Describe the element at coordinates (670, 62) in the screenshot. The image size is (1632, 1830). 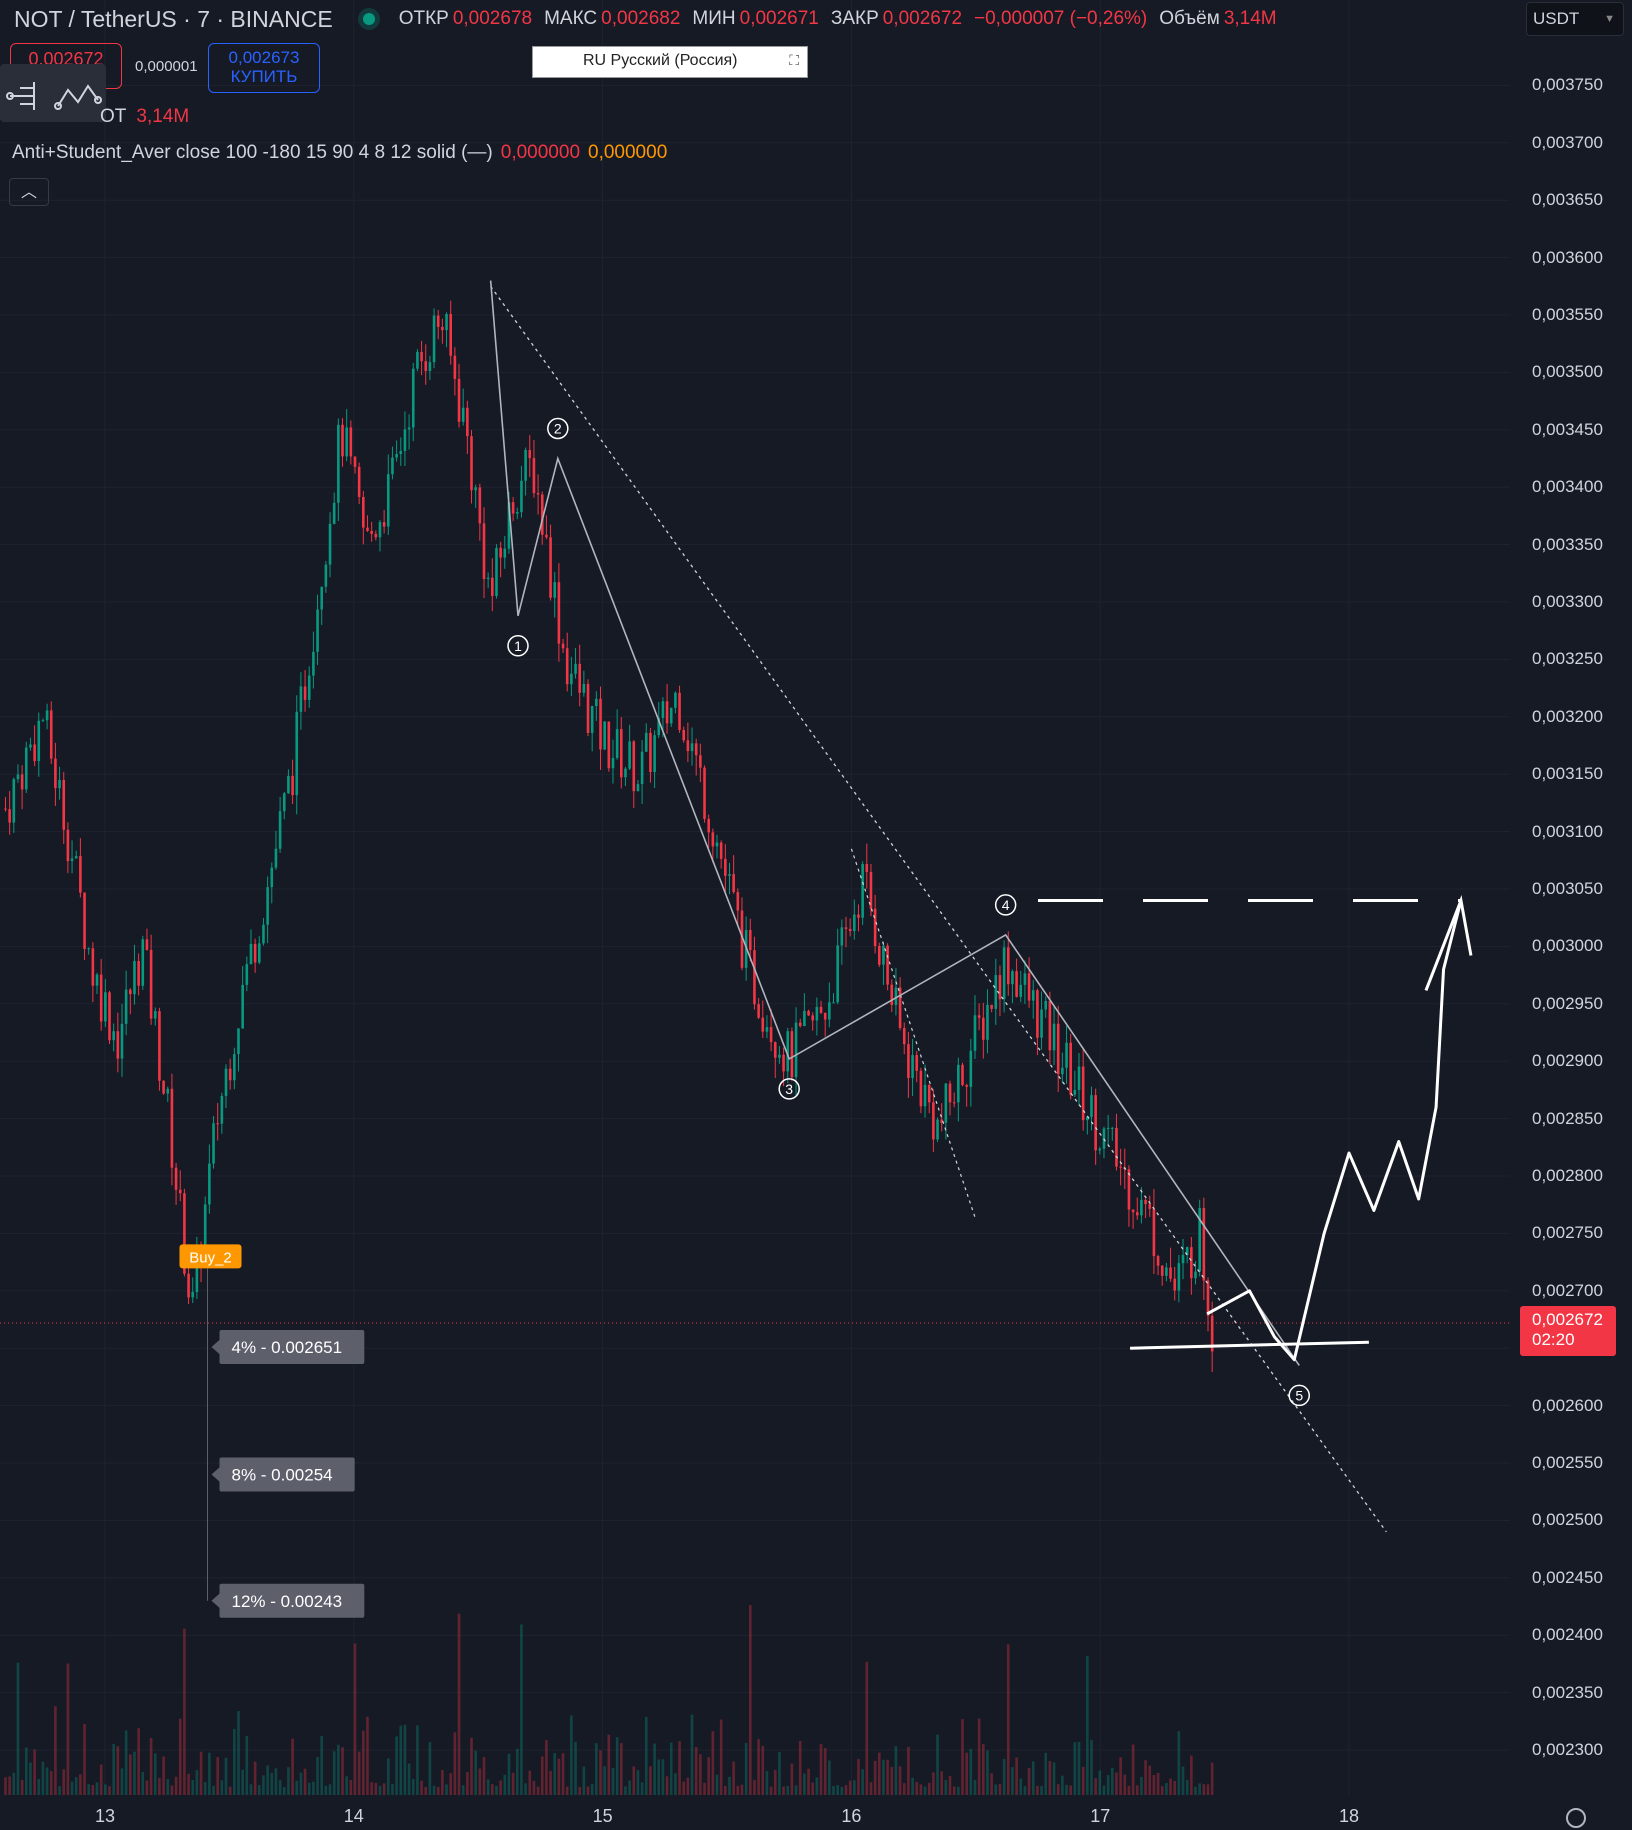
I see `language-box: RU Русский (Россия) ⛶` at that location.